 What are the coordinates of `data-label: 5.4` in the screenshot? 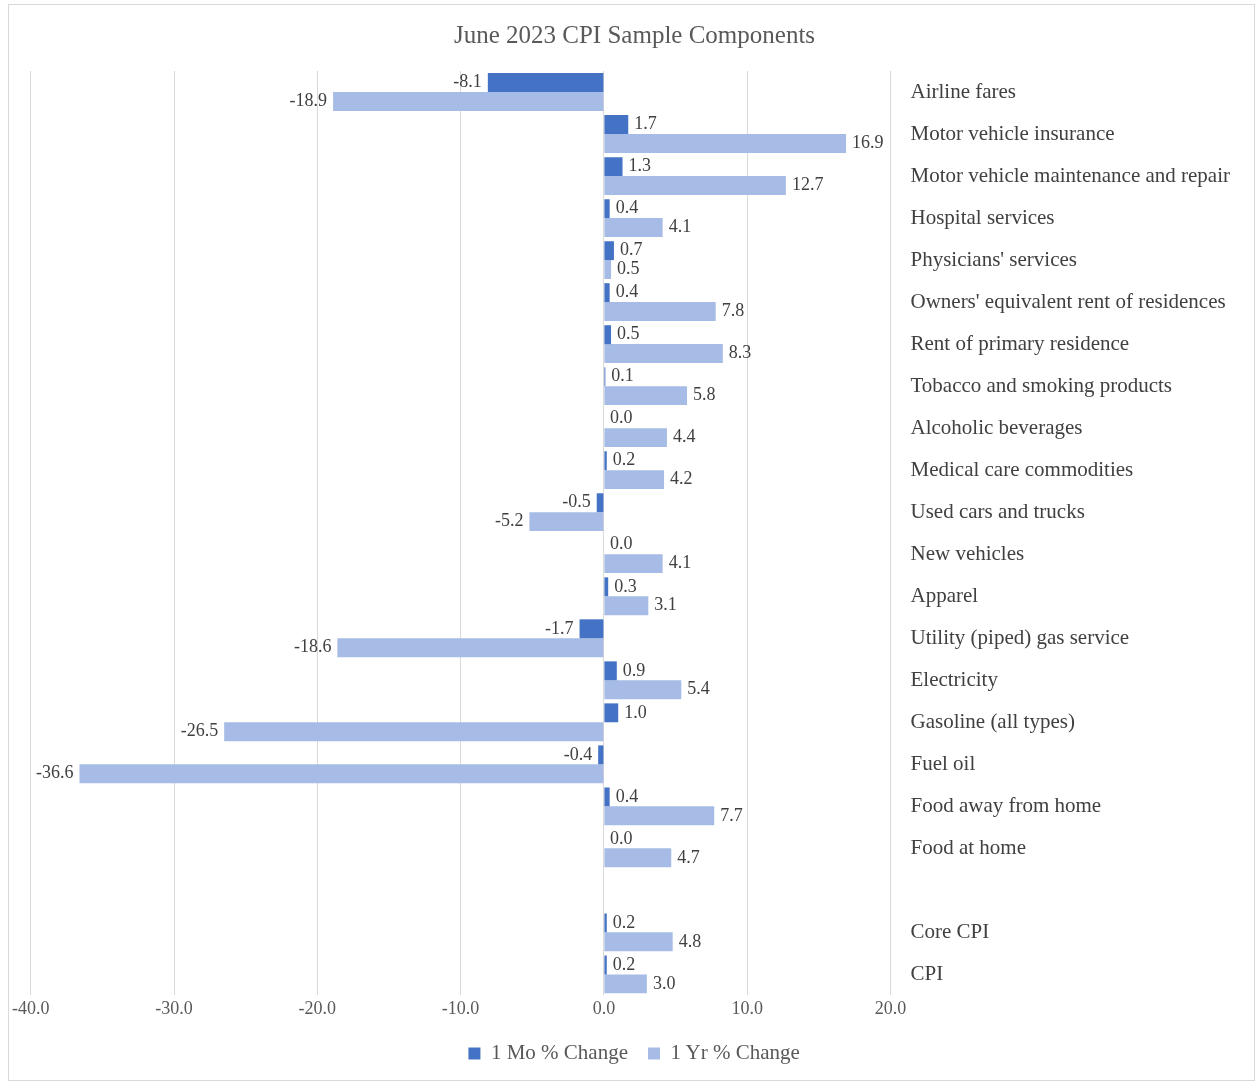 It's located at (698, 688).